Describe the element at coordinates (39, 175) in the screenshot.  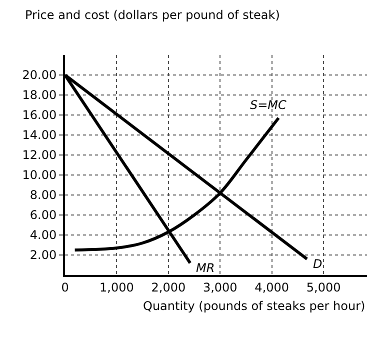
I see `y-tick-label: 10.00` at that location.